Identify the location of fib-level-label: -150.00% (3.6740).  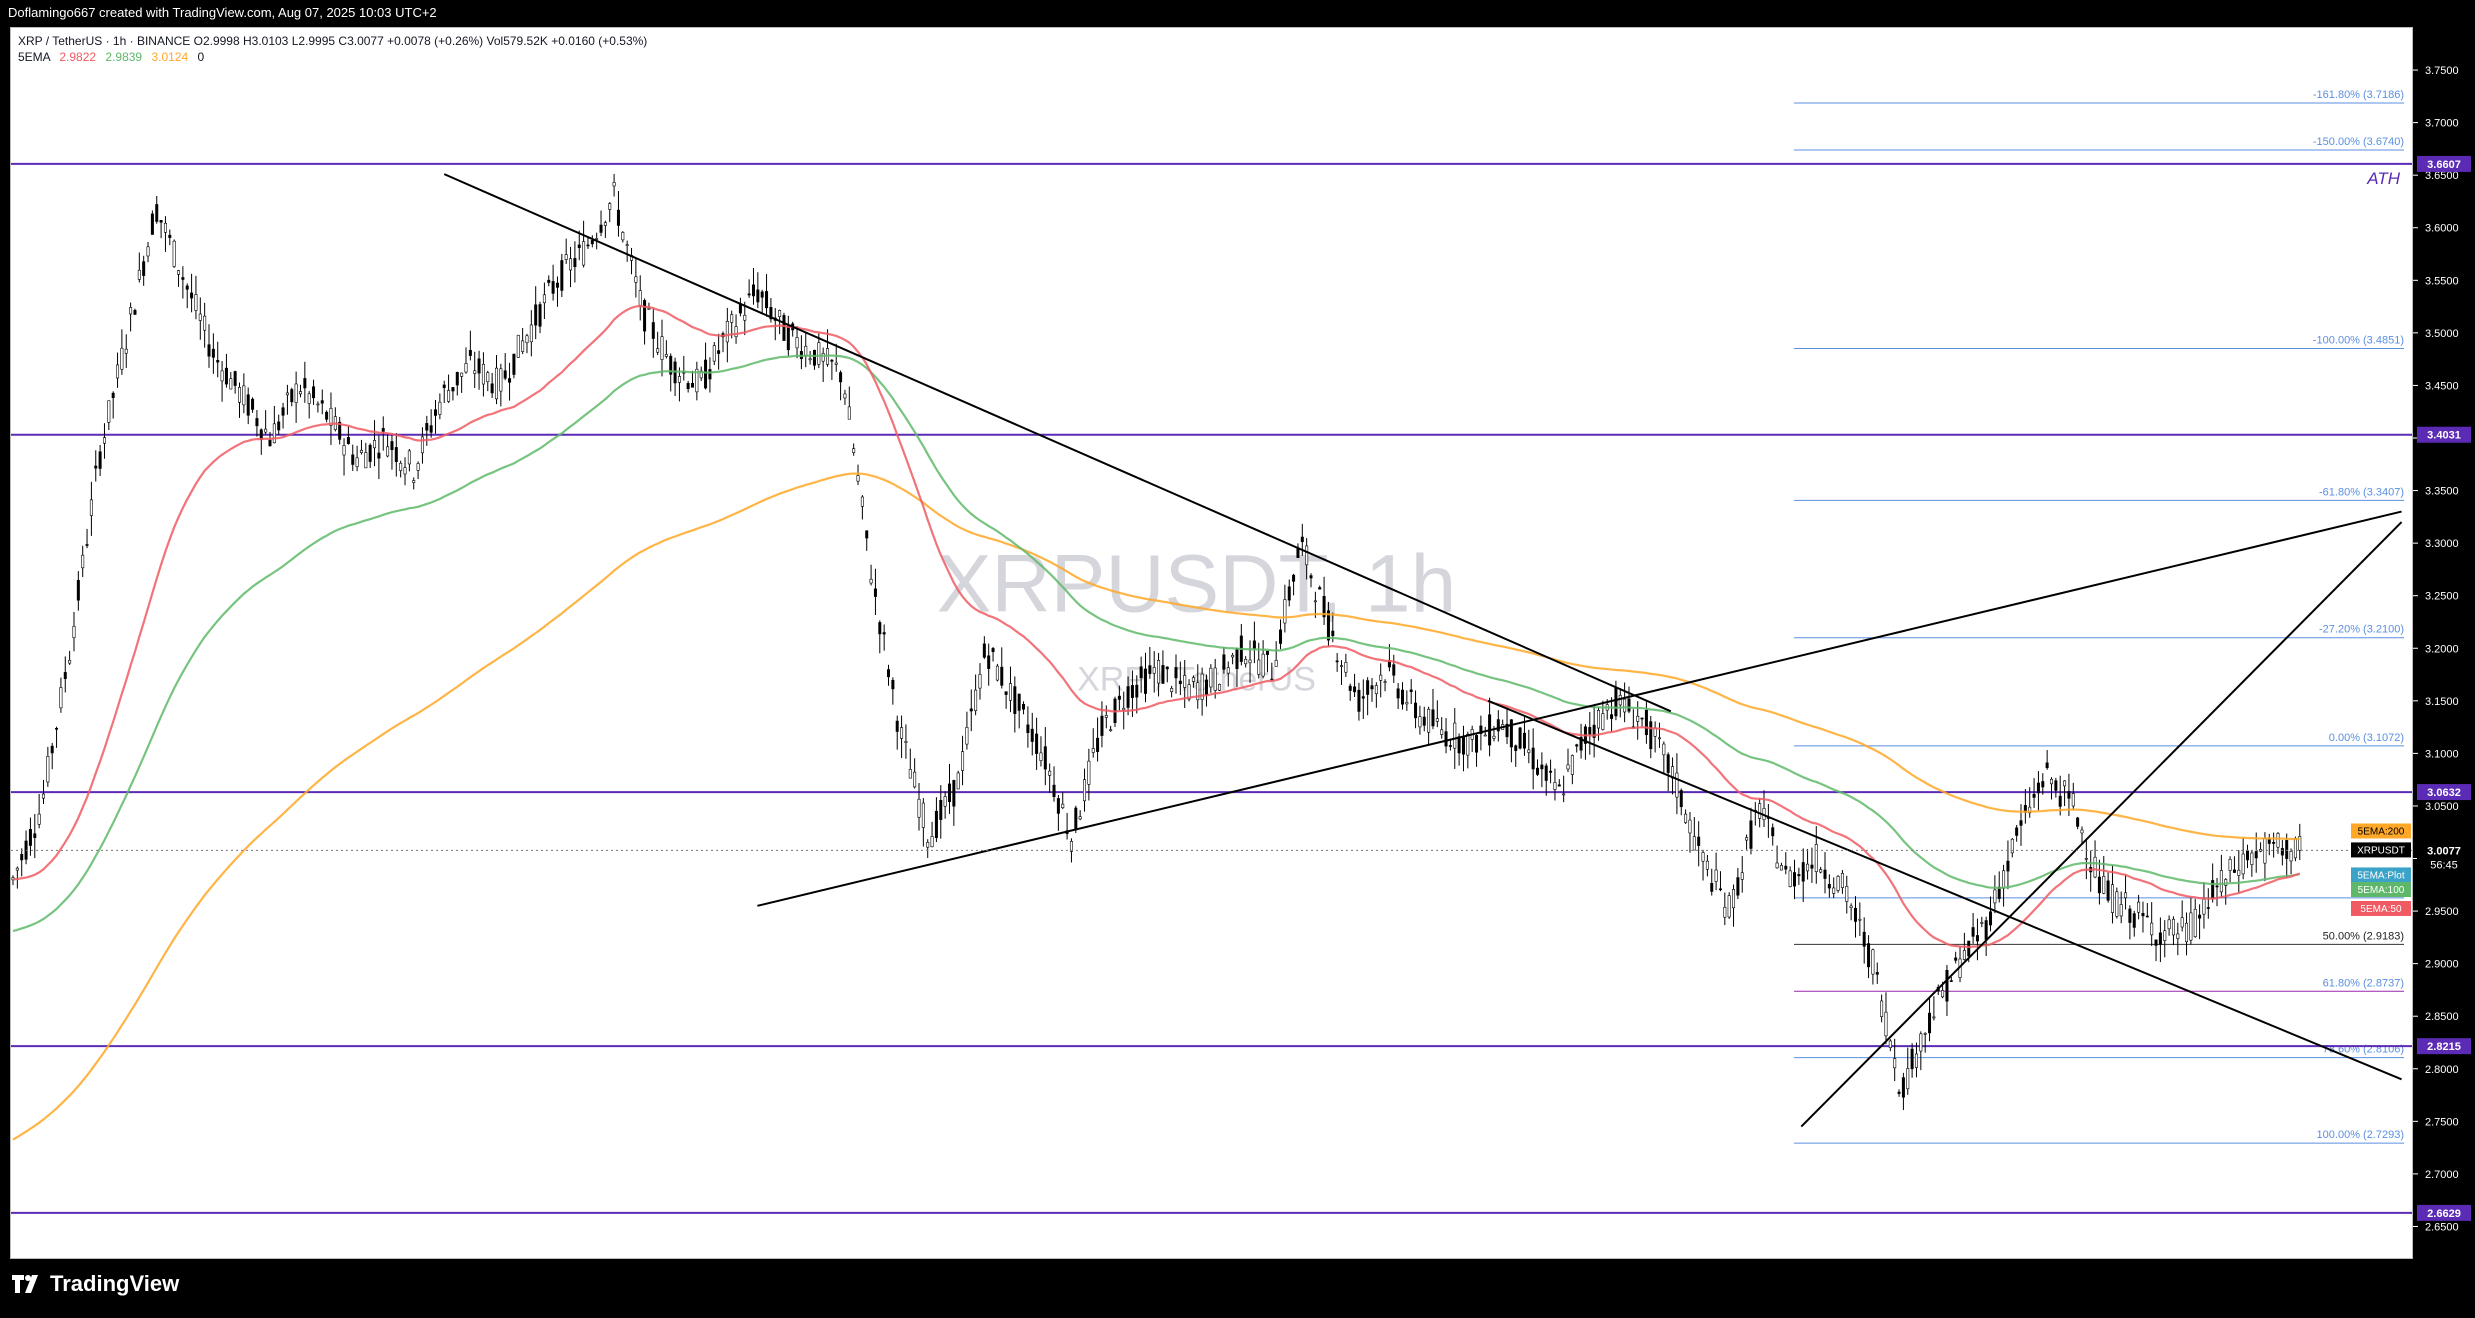
(2358, 142).